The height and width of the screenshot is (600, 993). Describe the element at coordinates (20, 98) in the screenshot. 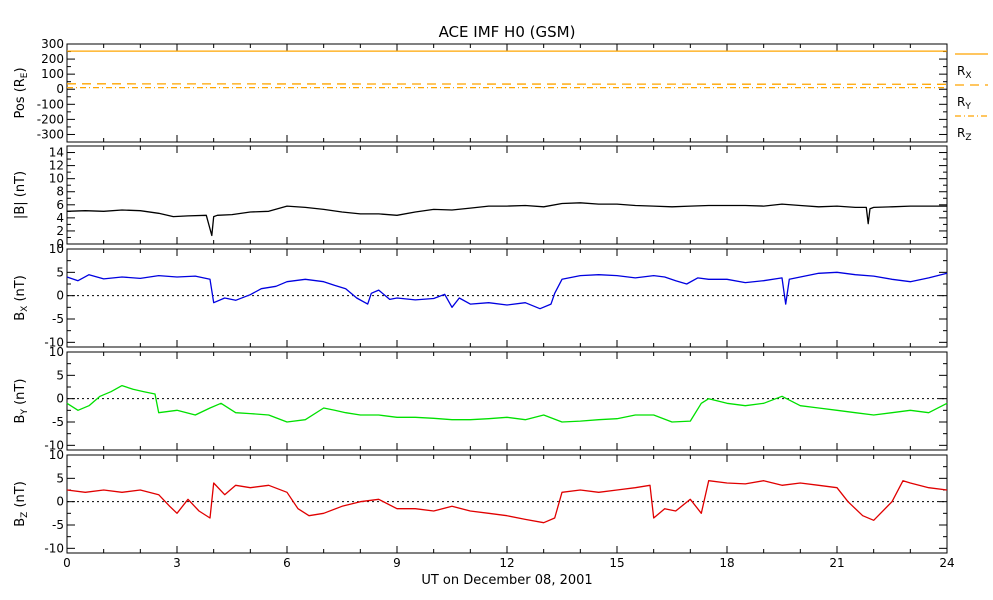

I see `y-axis-label-text: Pos (R` at that location.